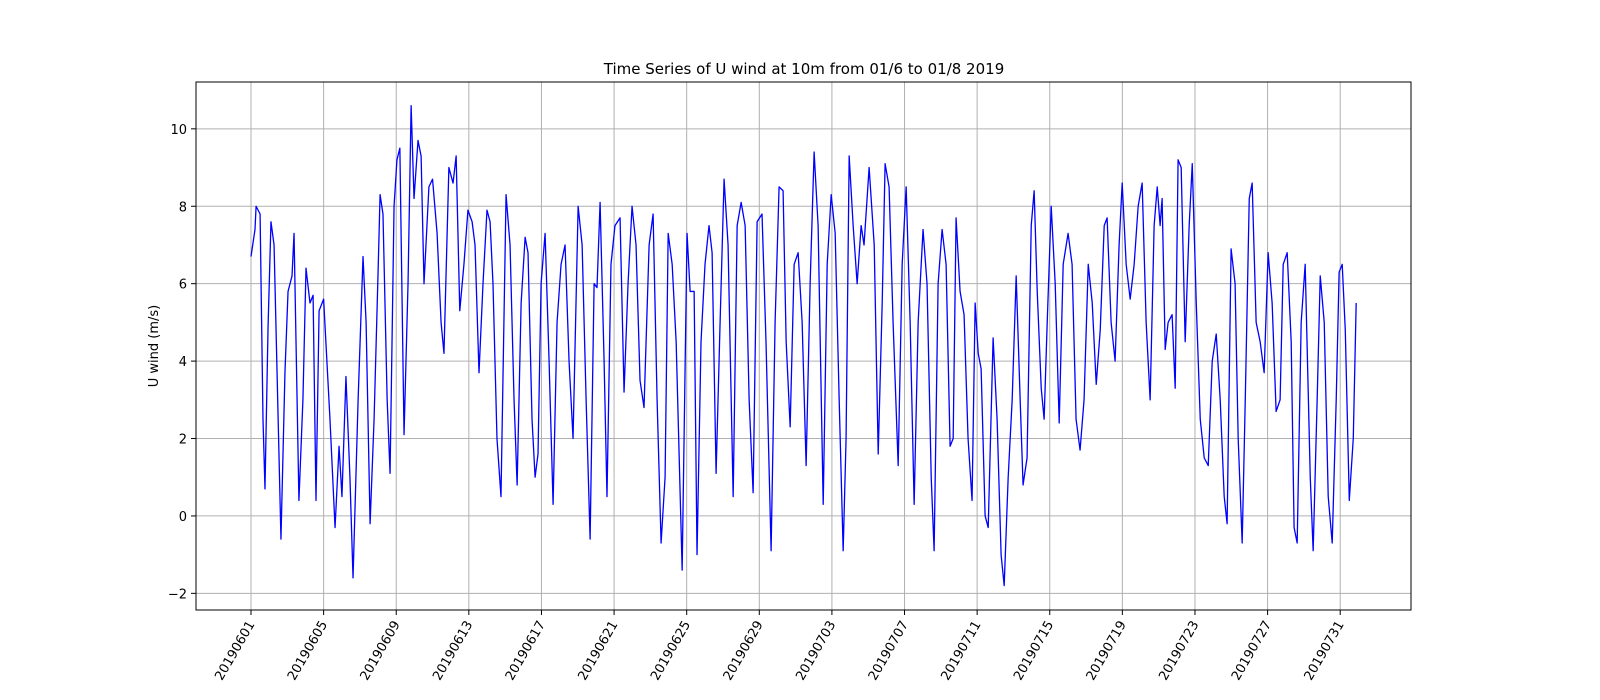  What do you see at coordinates (183, 517) in the screenshot?
I see `y-tick-label: 0` at bounding box center [183, 517].